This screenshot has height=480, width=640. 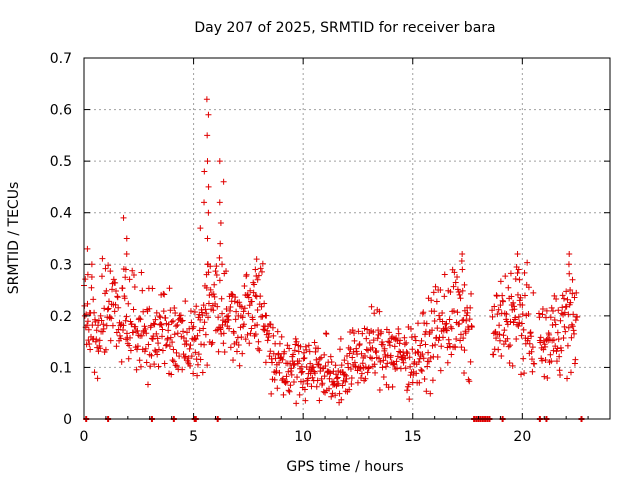 What do you see at coordinates (61, 214) in the screenshot?
I see `y-tick-label: 0.4` at bounding box center [61, 214].